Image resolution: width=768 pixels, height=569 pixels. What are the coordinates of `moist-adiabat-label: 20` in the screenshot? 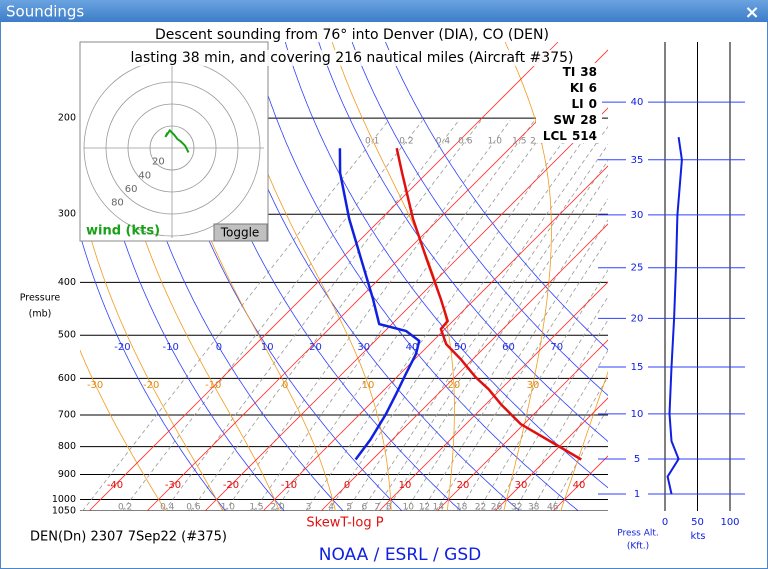 It's located at (453, 385).